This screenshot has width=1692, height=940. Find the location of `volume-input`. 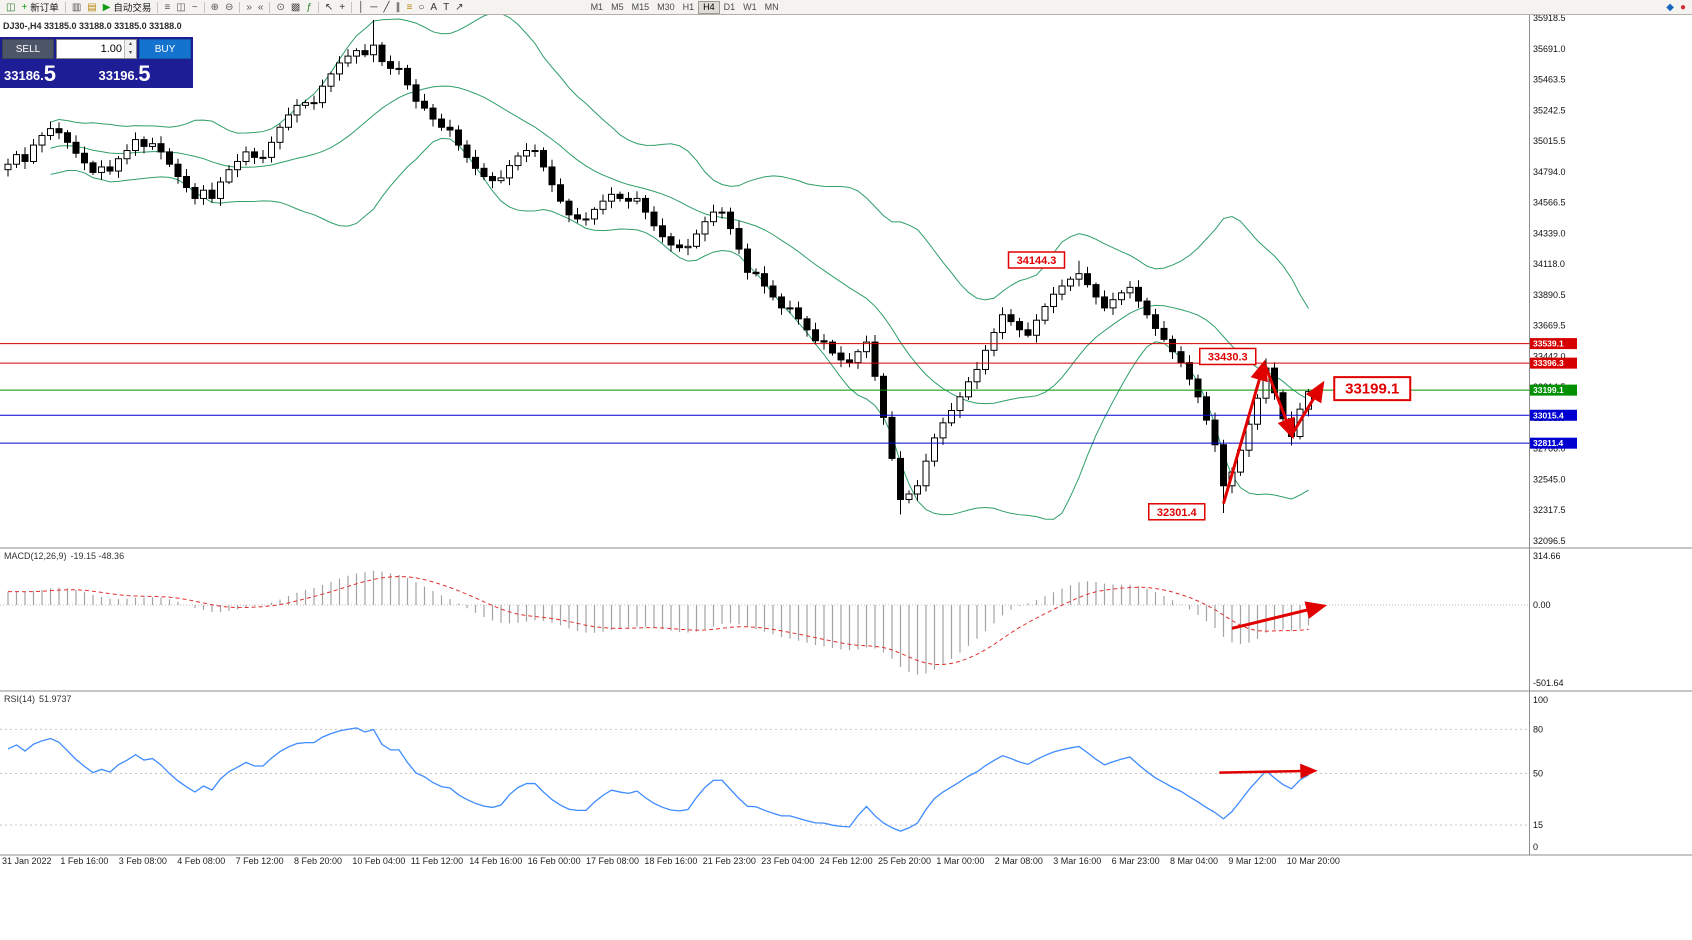

volume-input is located at coordinates (90, 49).